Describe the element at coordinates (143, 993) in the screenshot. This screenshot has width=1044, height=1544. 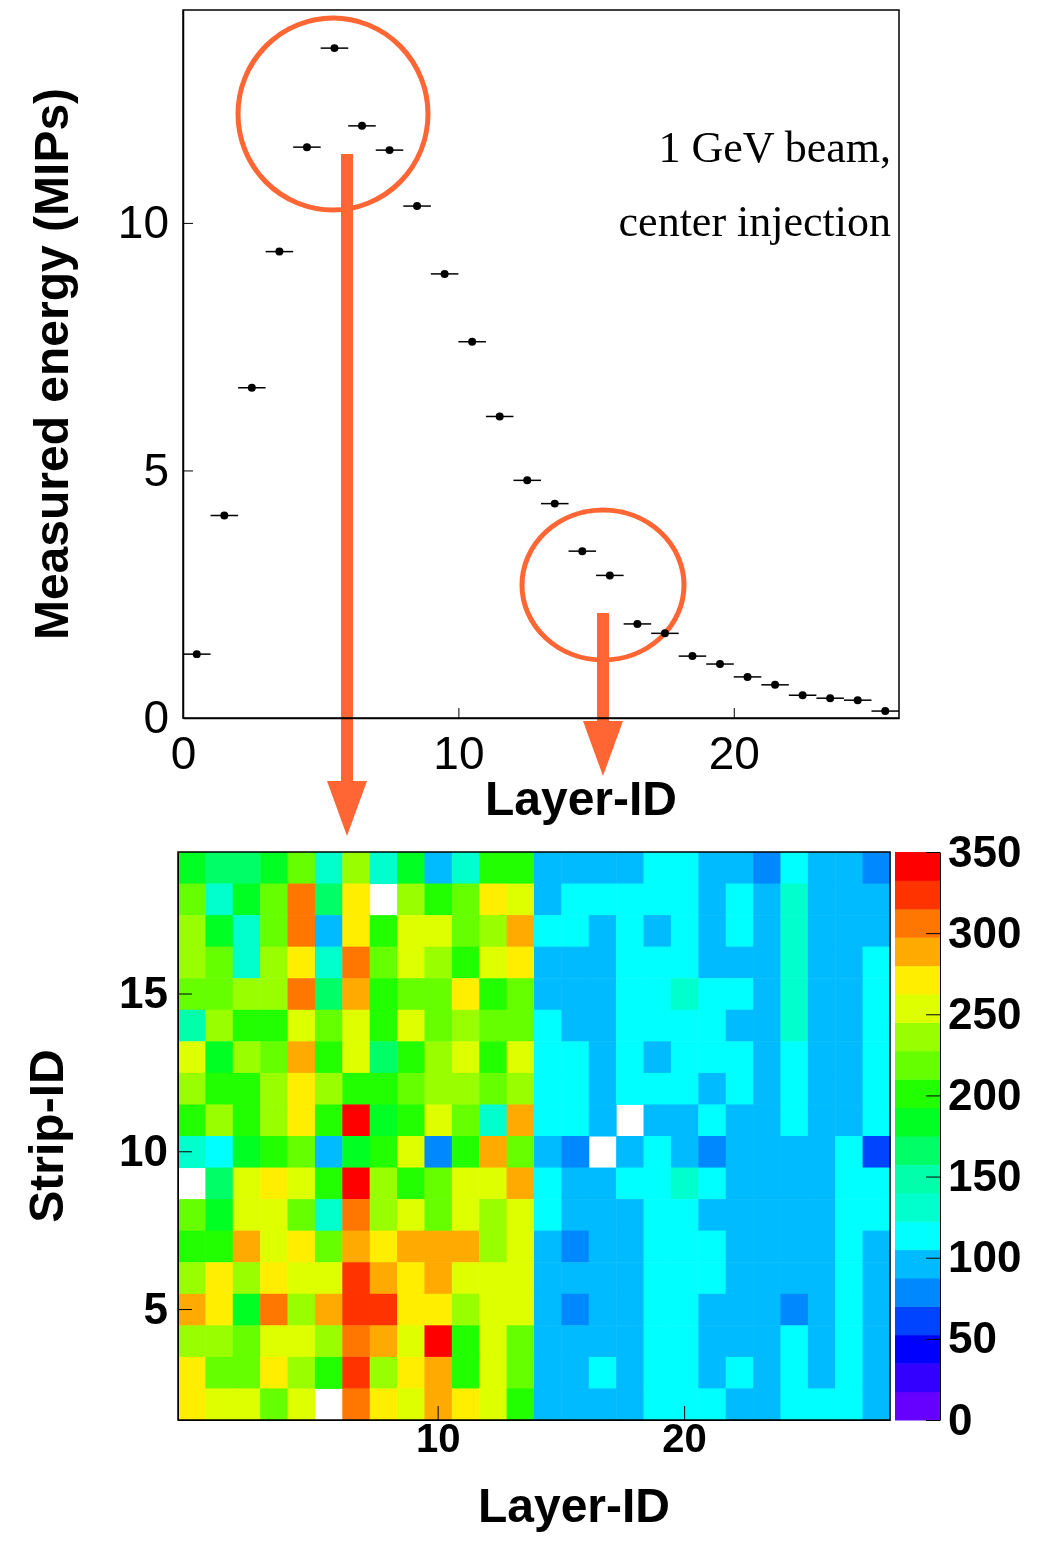
I see `y-tick-label: 15` at that location.